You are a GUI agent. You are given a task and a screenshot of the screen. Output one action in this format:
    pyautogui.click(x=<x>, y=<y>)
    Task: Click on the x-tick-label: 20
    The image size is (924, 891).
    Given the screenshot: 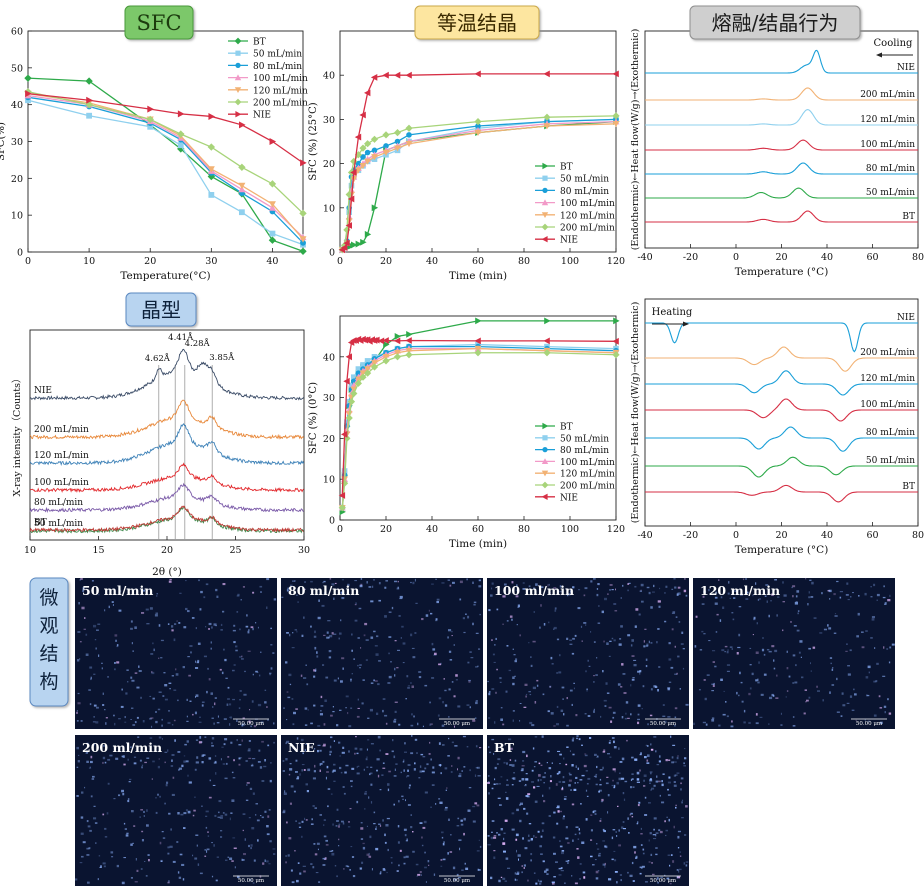 What is the action you would take?
    pyautogui.click(x=386, y=529)
    